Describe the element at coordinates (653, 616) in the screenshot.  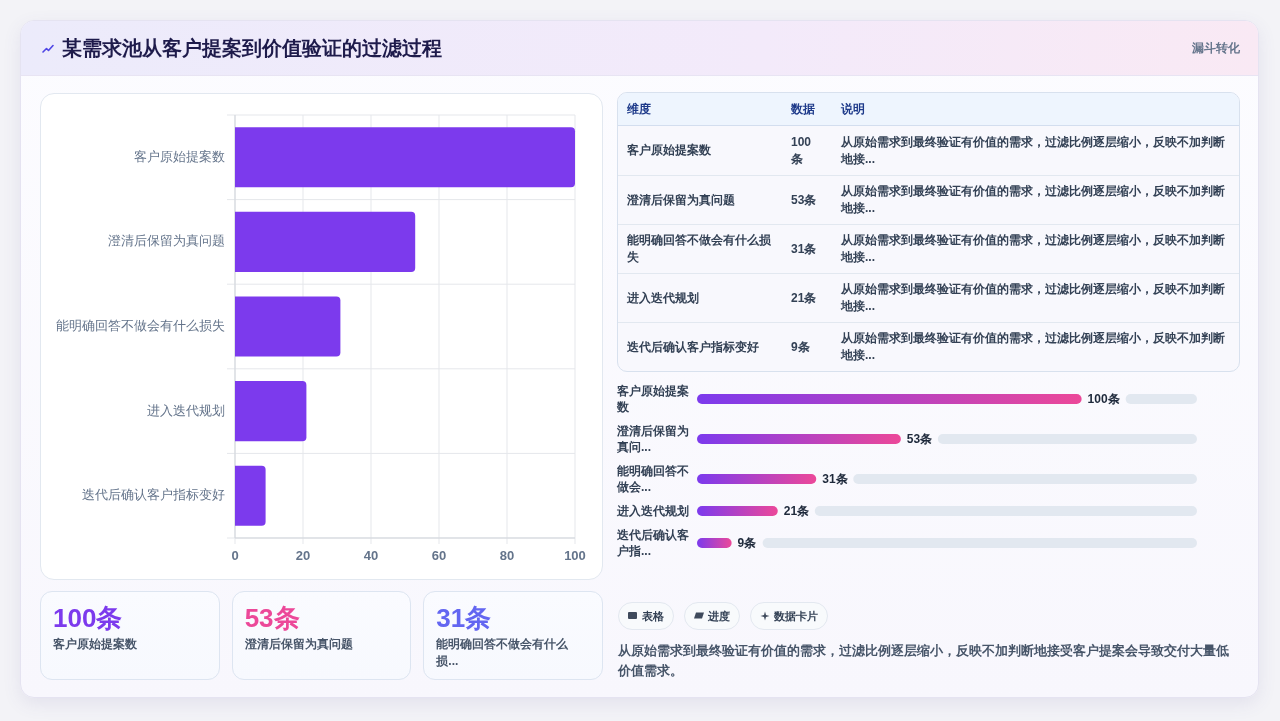
I see `category-label: 表格` at that location.